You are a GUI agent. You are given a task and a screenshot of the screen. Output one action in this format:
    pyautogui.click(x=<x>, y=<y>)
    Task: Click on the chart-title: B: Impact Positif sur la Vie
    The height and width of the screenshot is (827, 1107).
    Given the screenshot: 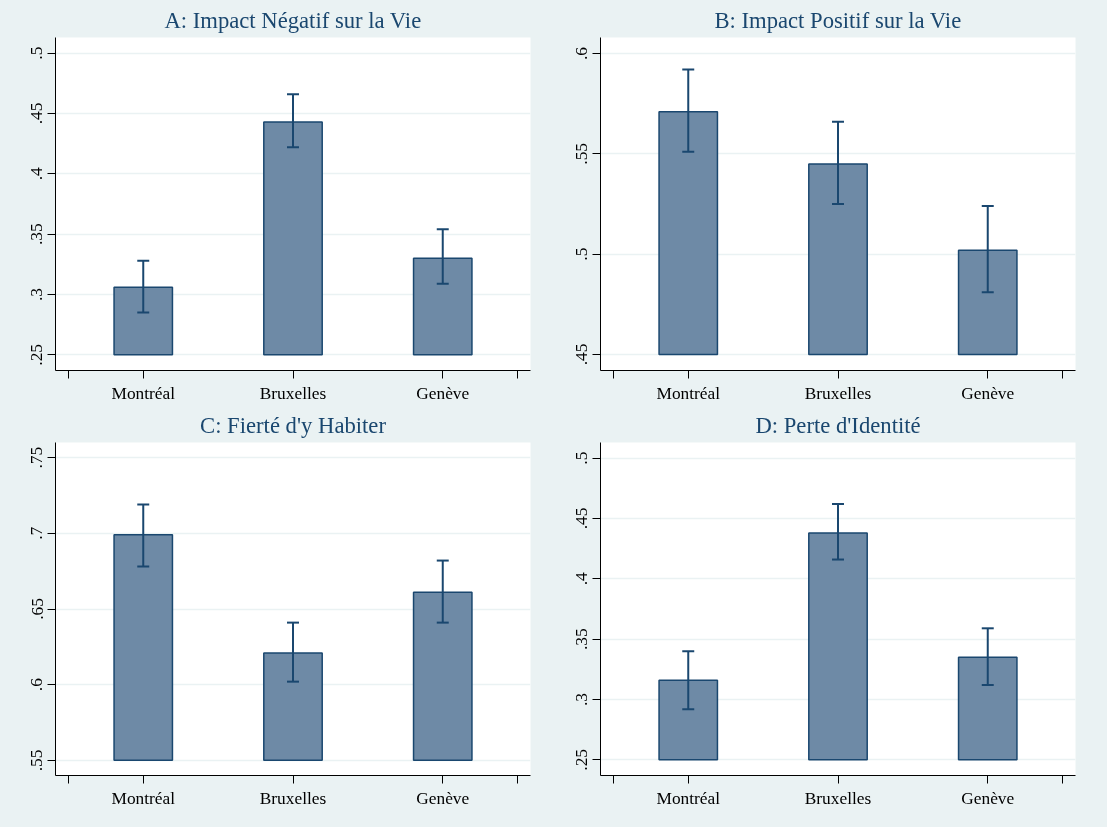 What is the action you would take?
    pyautogui.click(x=838, y=20)
    